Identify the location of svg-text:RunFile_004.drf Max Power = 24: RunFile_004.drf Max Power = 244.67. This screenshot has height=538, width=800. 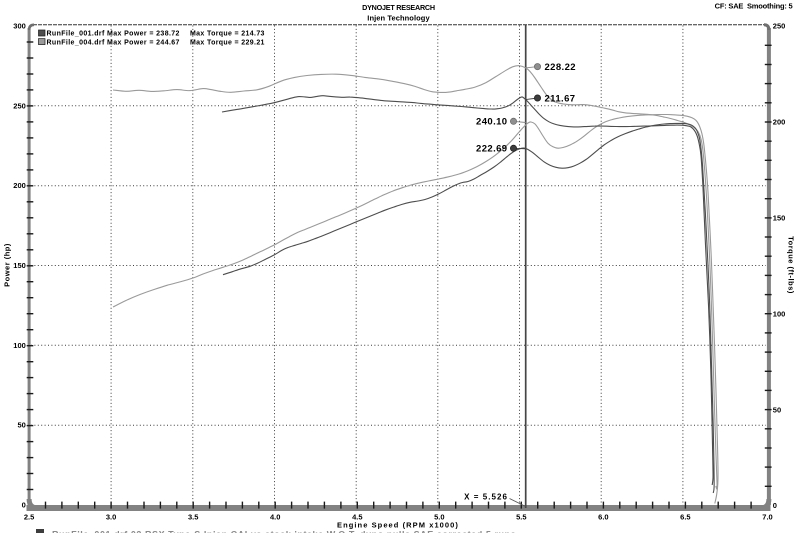
(113, 42).